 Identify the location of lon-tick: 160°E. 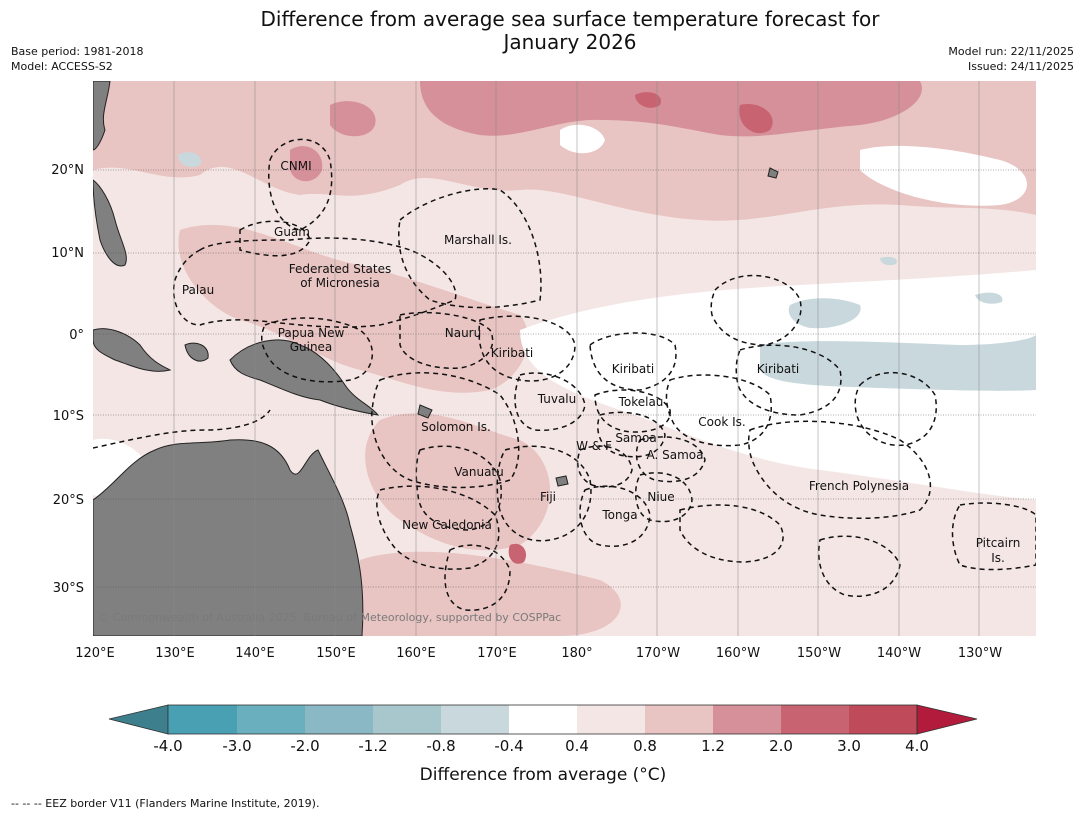
(416, 653).